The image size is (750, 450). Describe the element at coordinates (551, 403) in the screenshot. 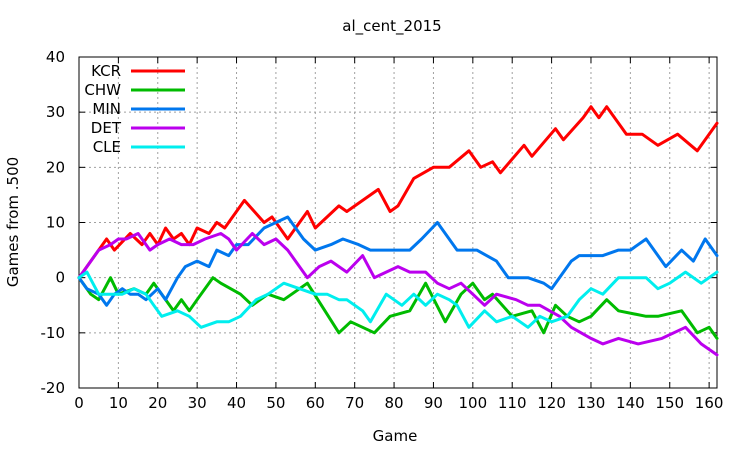

I see `x-tick-label: 120` at that location.